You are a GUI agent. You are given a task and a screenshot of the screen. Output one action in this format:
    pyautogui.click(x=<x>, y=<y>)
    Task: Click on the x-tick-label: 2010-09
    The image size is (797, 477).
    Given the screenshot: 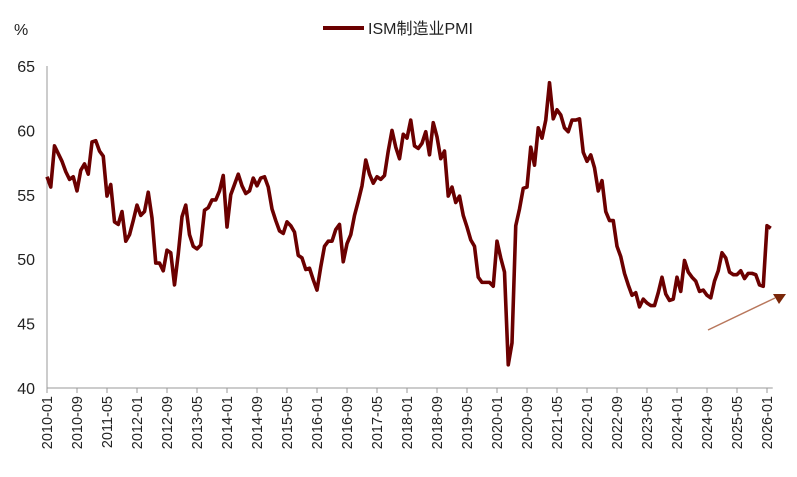 What is the action you would take?
    pyautogui.click(x=78, y=422)
    